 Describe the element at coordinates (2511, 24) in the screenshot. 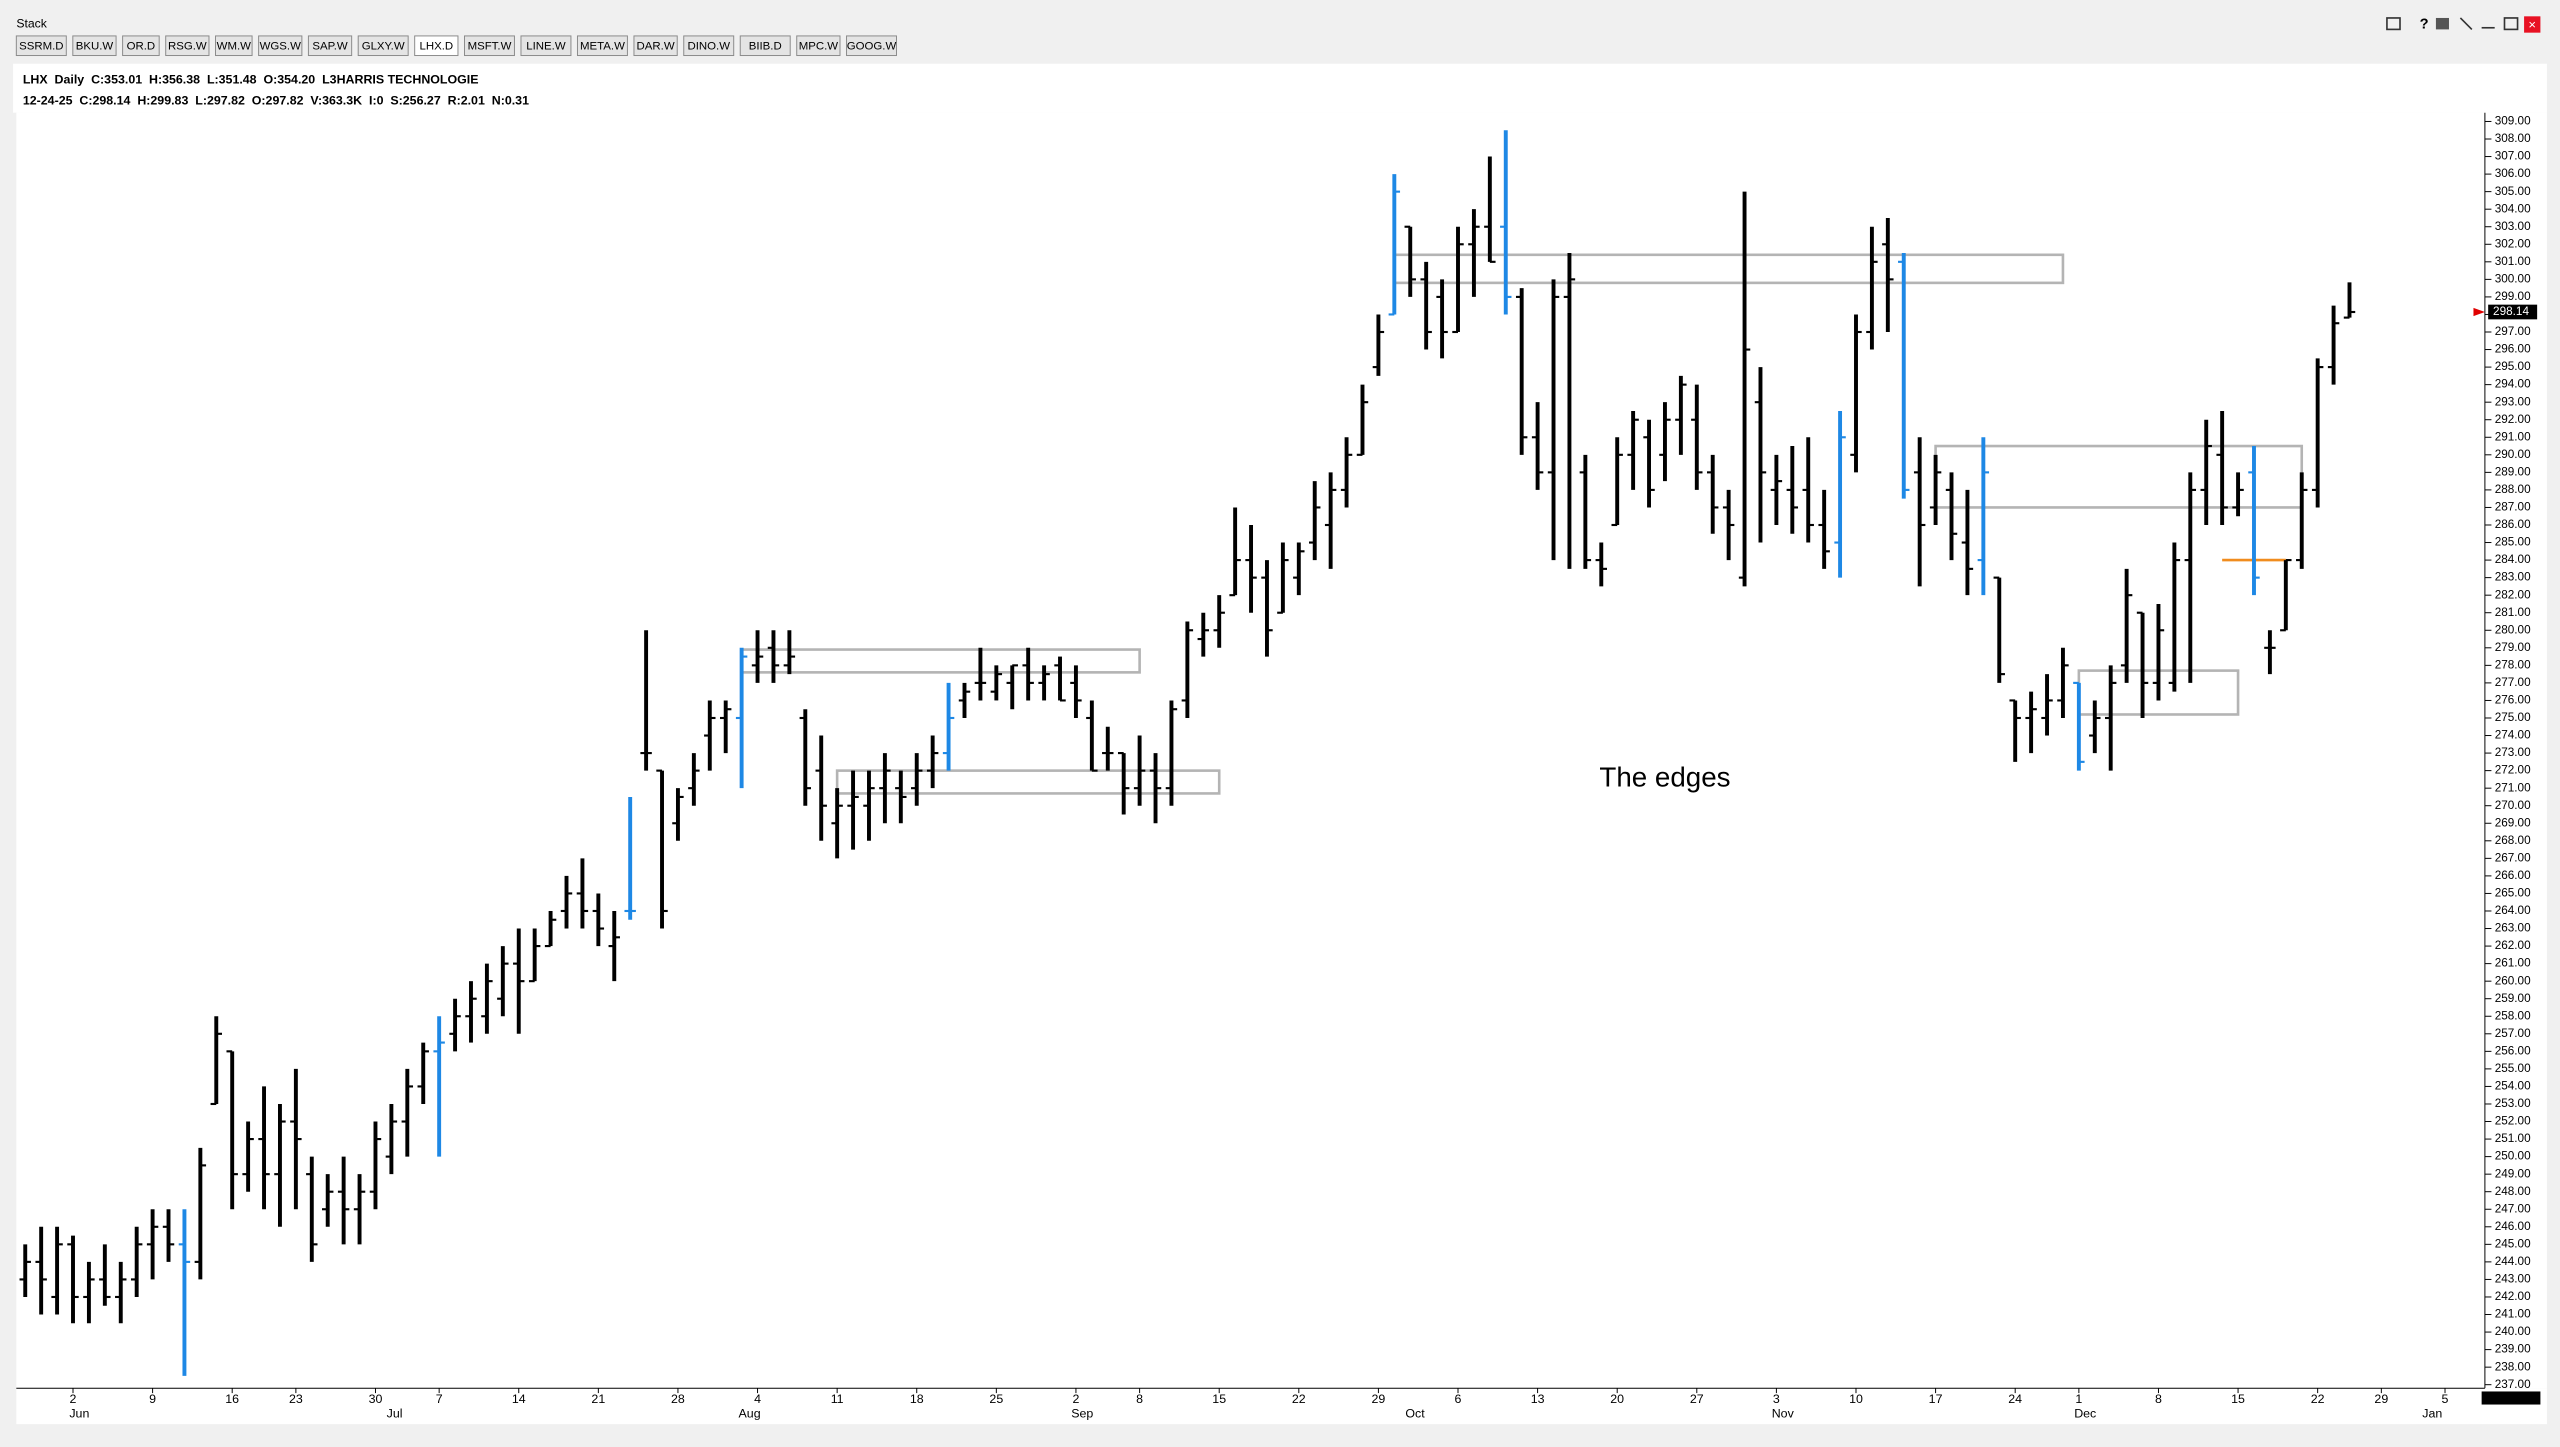

I see `maximize-icon` at that location.